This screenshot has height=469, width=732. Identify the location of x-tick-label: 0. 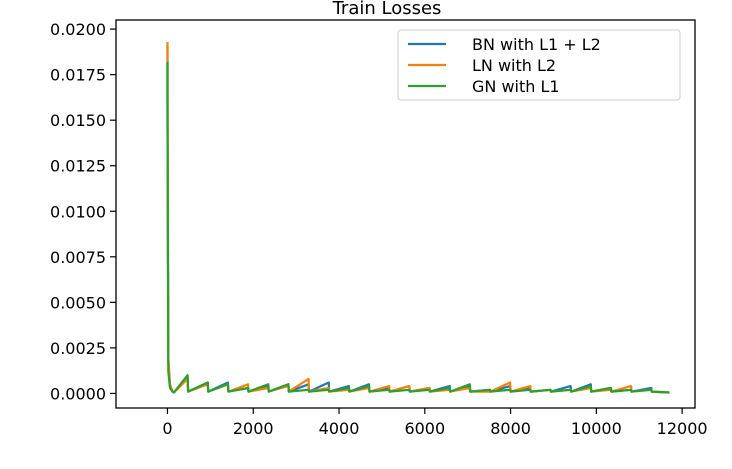
(167, 428).